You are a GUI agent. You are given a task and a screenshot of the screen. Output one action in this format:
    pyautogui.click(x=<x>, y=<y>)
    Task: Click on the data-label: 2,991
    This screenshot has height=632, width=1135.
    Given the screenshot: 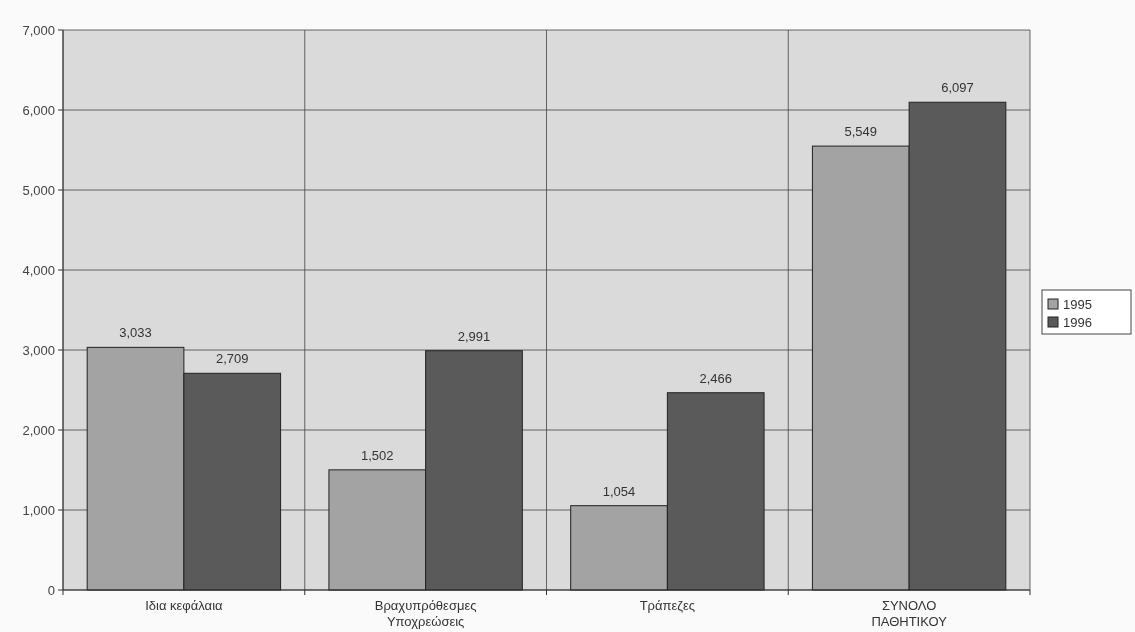 What is the action you would take?
    pyautogui.click(x=474, y=336)
    